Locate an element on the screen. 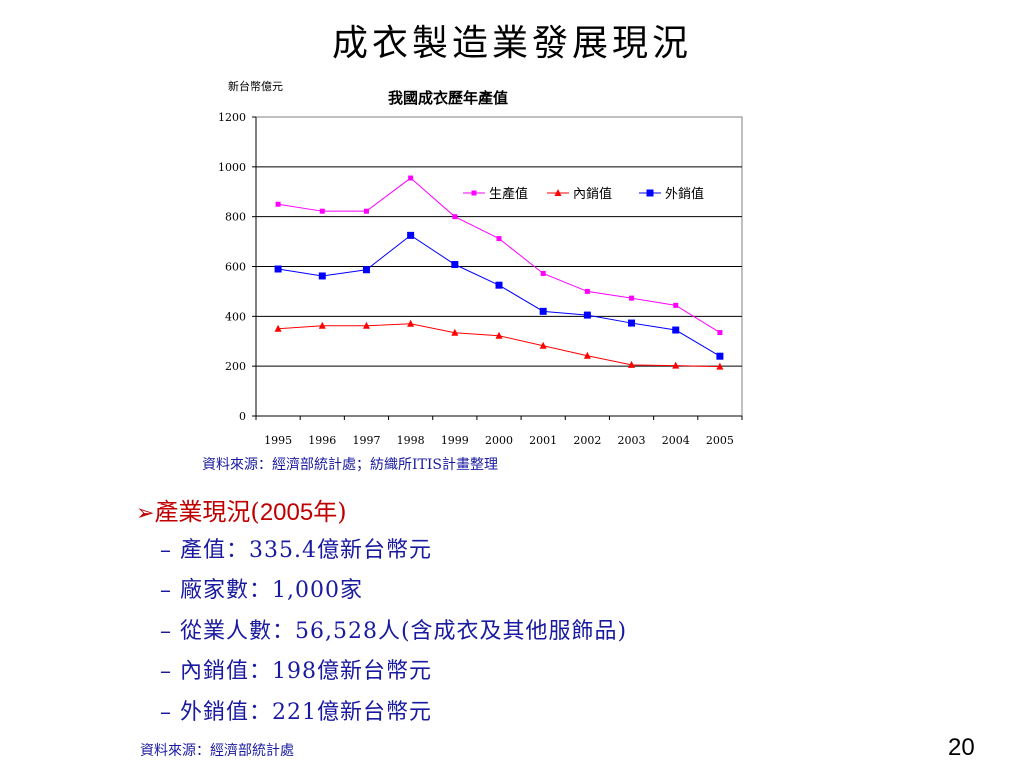 This screenshot has height=768, width=1024. gridlines is located at coordinates (499, 266).